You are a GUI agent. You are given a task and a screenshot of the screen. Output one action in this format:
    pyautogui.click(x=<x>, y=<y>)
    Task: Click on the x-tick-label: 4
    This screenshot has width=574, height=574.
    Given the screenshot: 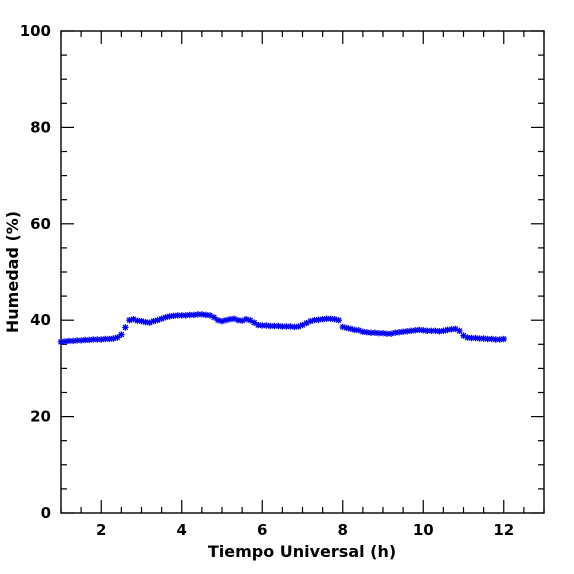 What is the action you would take?
    pyautogui.click(x=182, y=530)
    